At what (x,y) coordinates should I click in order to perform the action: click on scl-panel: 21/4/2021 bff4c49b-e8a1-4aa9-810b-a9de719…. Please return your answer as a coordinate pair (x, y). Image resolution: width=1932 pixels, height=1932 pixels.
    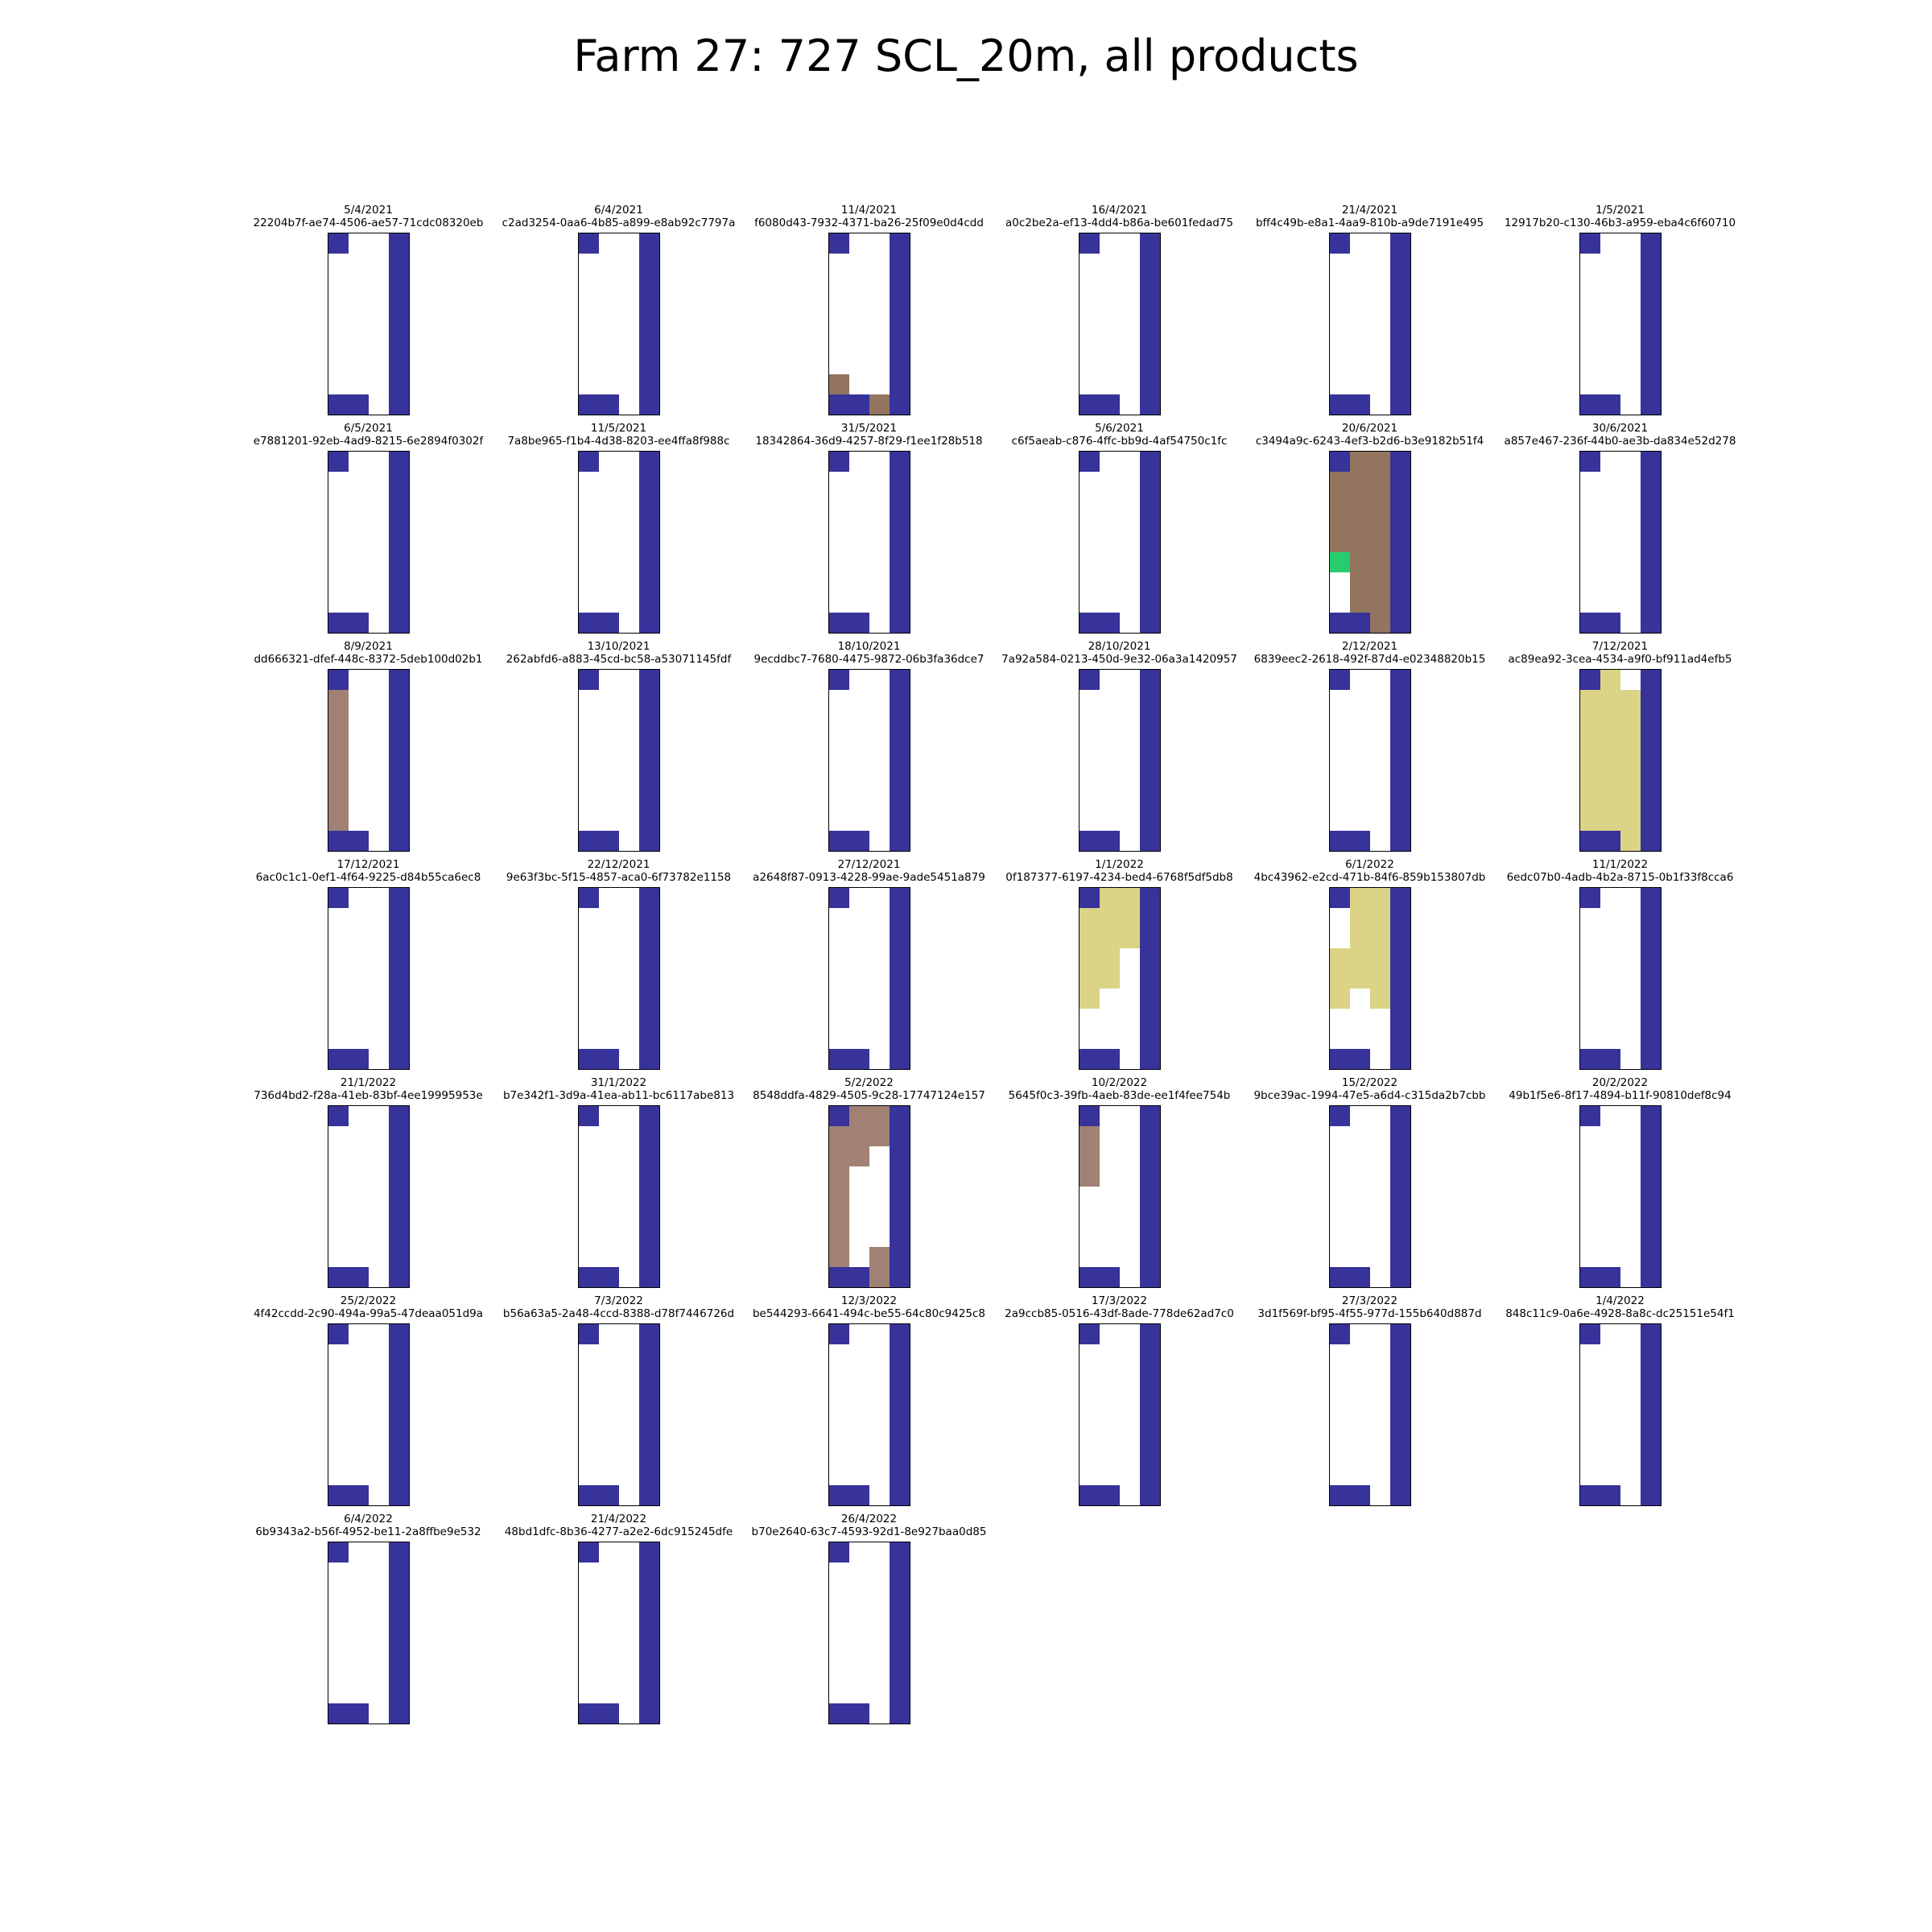
    Looking at the image, I should click on (1370, 353).